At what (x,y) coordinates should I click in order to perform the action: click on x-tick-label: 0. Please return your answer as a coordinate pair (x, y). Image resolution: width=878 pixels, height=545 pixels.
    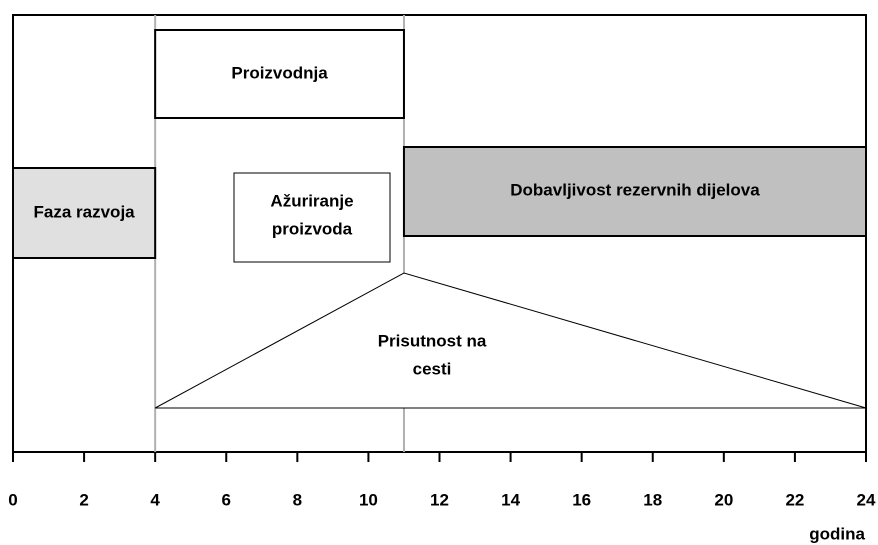
    Looking at the image, I should click on (12, 499).